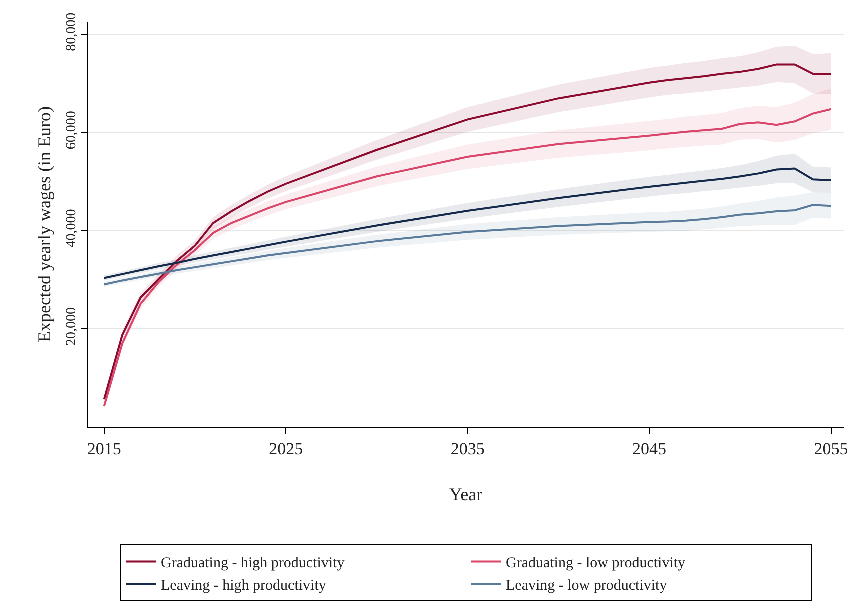 The width and height of the screenshot is (857, 610). Describe the element at coordinates (596, 564) in the screenshot. I see `legend-label: Graduating - low productivity` at that location.